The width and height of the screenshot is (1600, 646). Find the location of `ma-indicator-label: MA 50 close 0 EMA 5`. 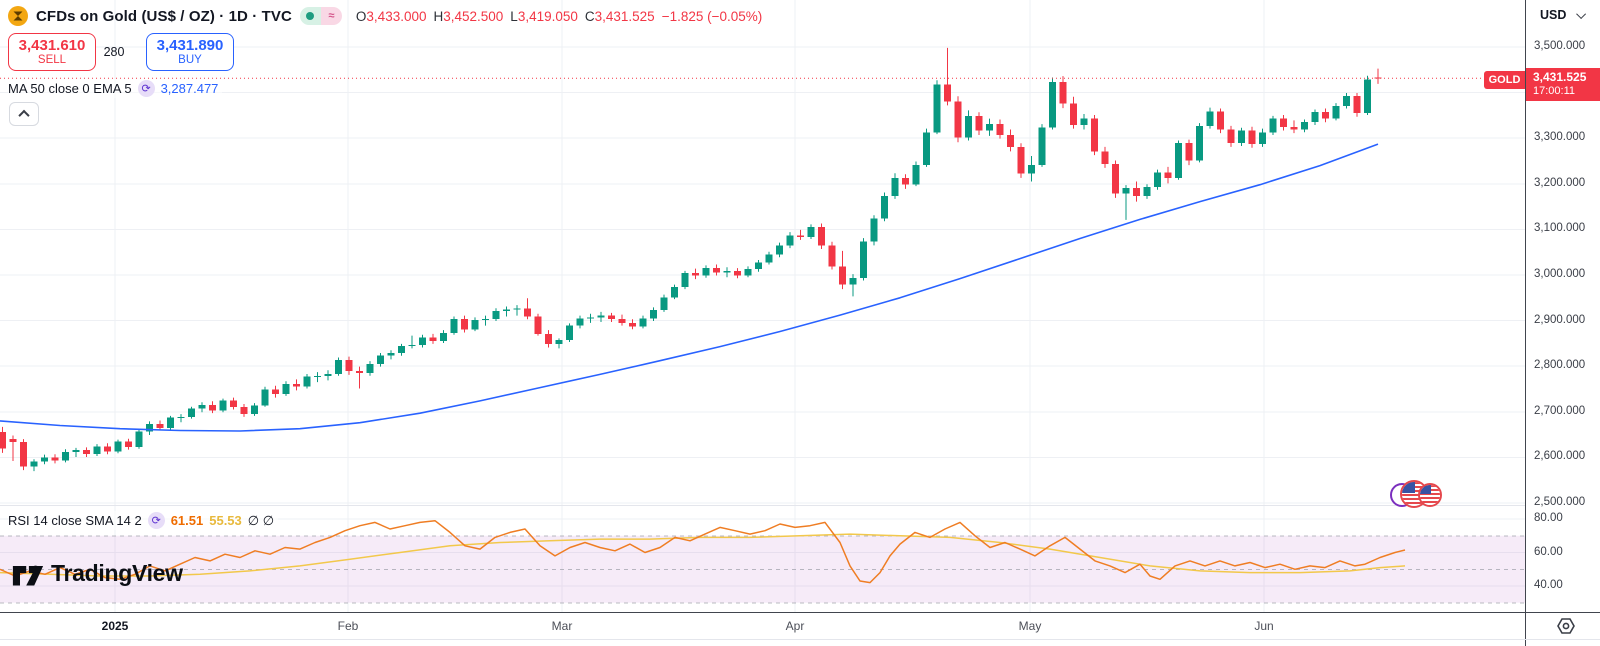

ma-indicator-label: MA 50 close 0 EMA 5 is located at coordinates (70, 88).